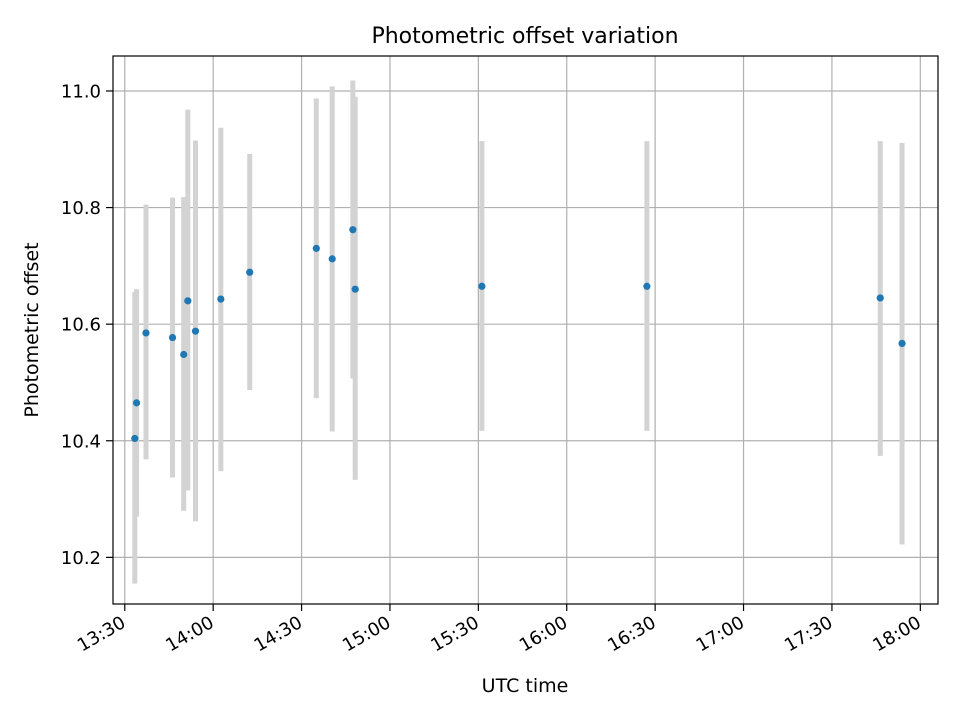  What do you see at coordinates (189, 634) in the screenshot?
I see `x-tick-label: 14:00` at bounding box center [189, 634].